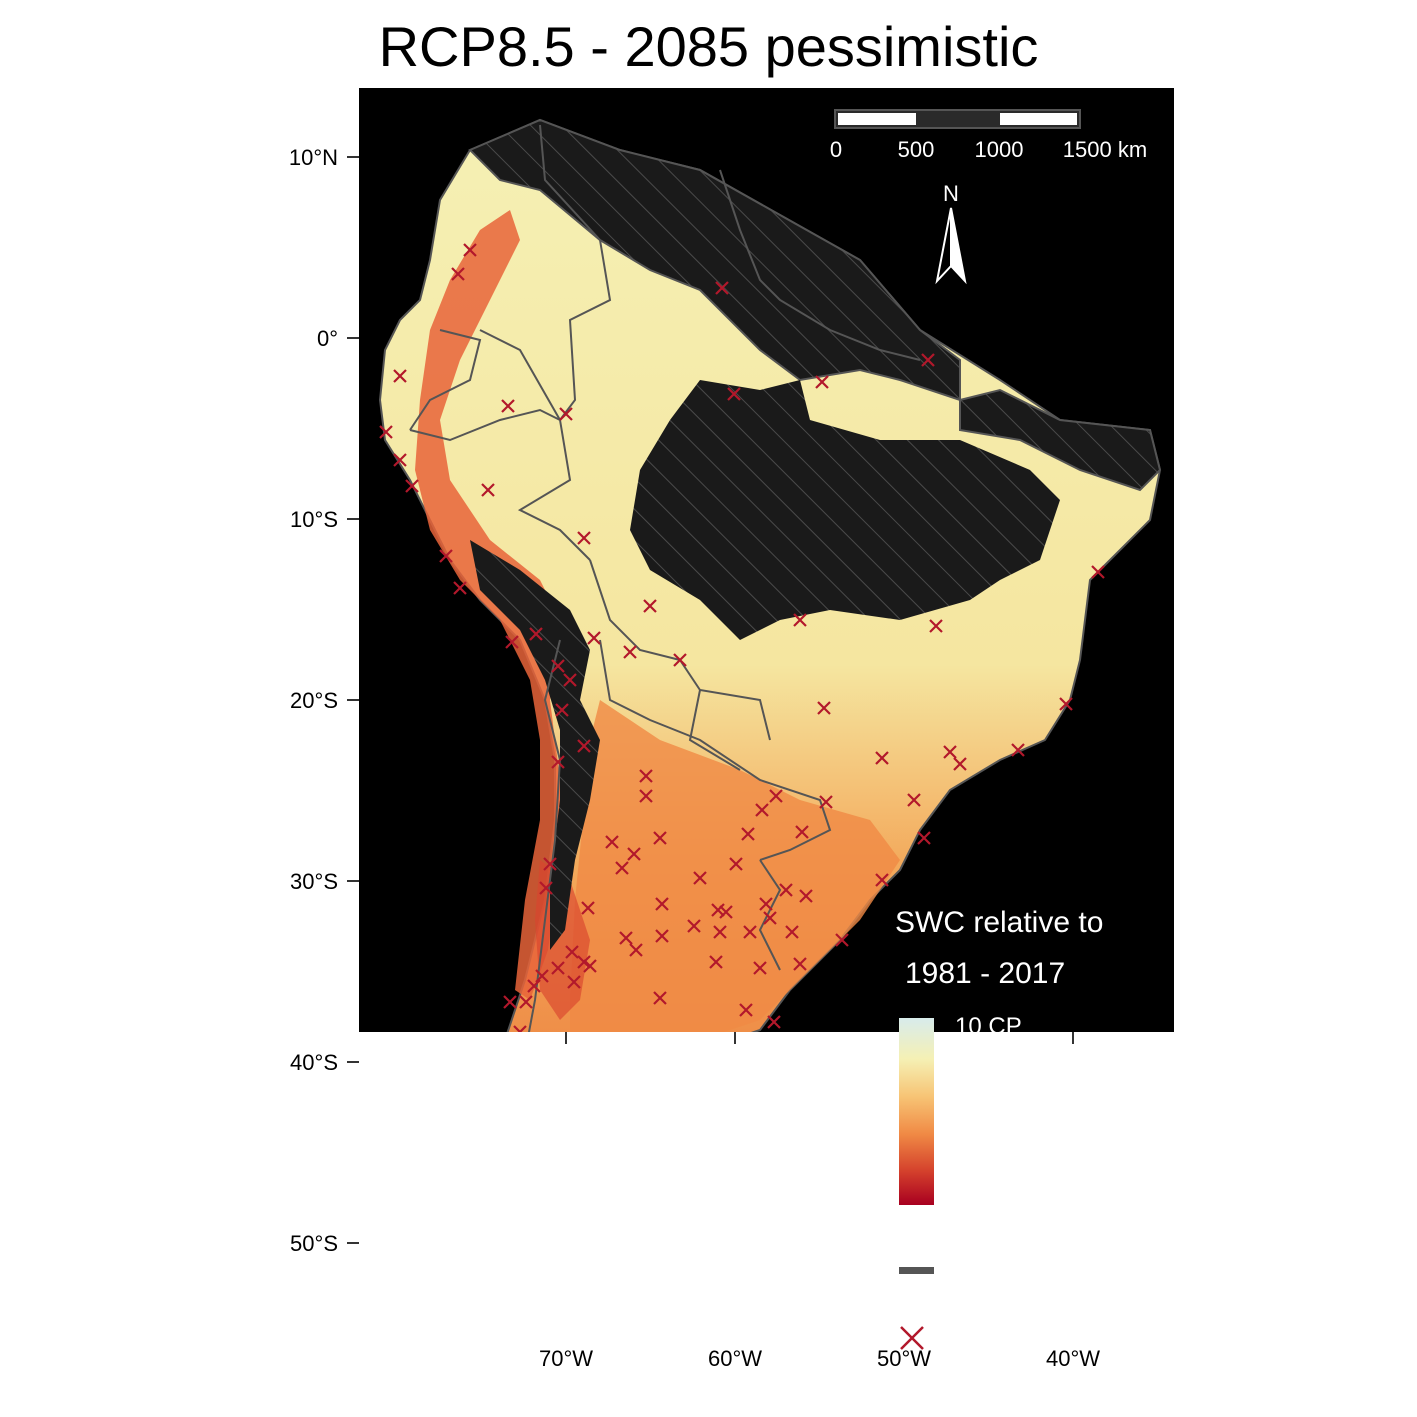 The width and height of the screenshot is (1417, 1417). I want to click on excluded-legend-swatch, so click(916, 1270).